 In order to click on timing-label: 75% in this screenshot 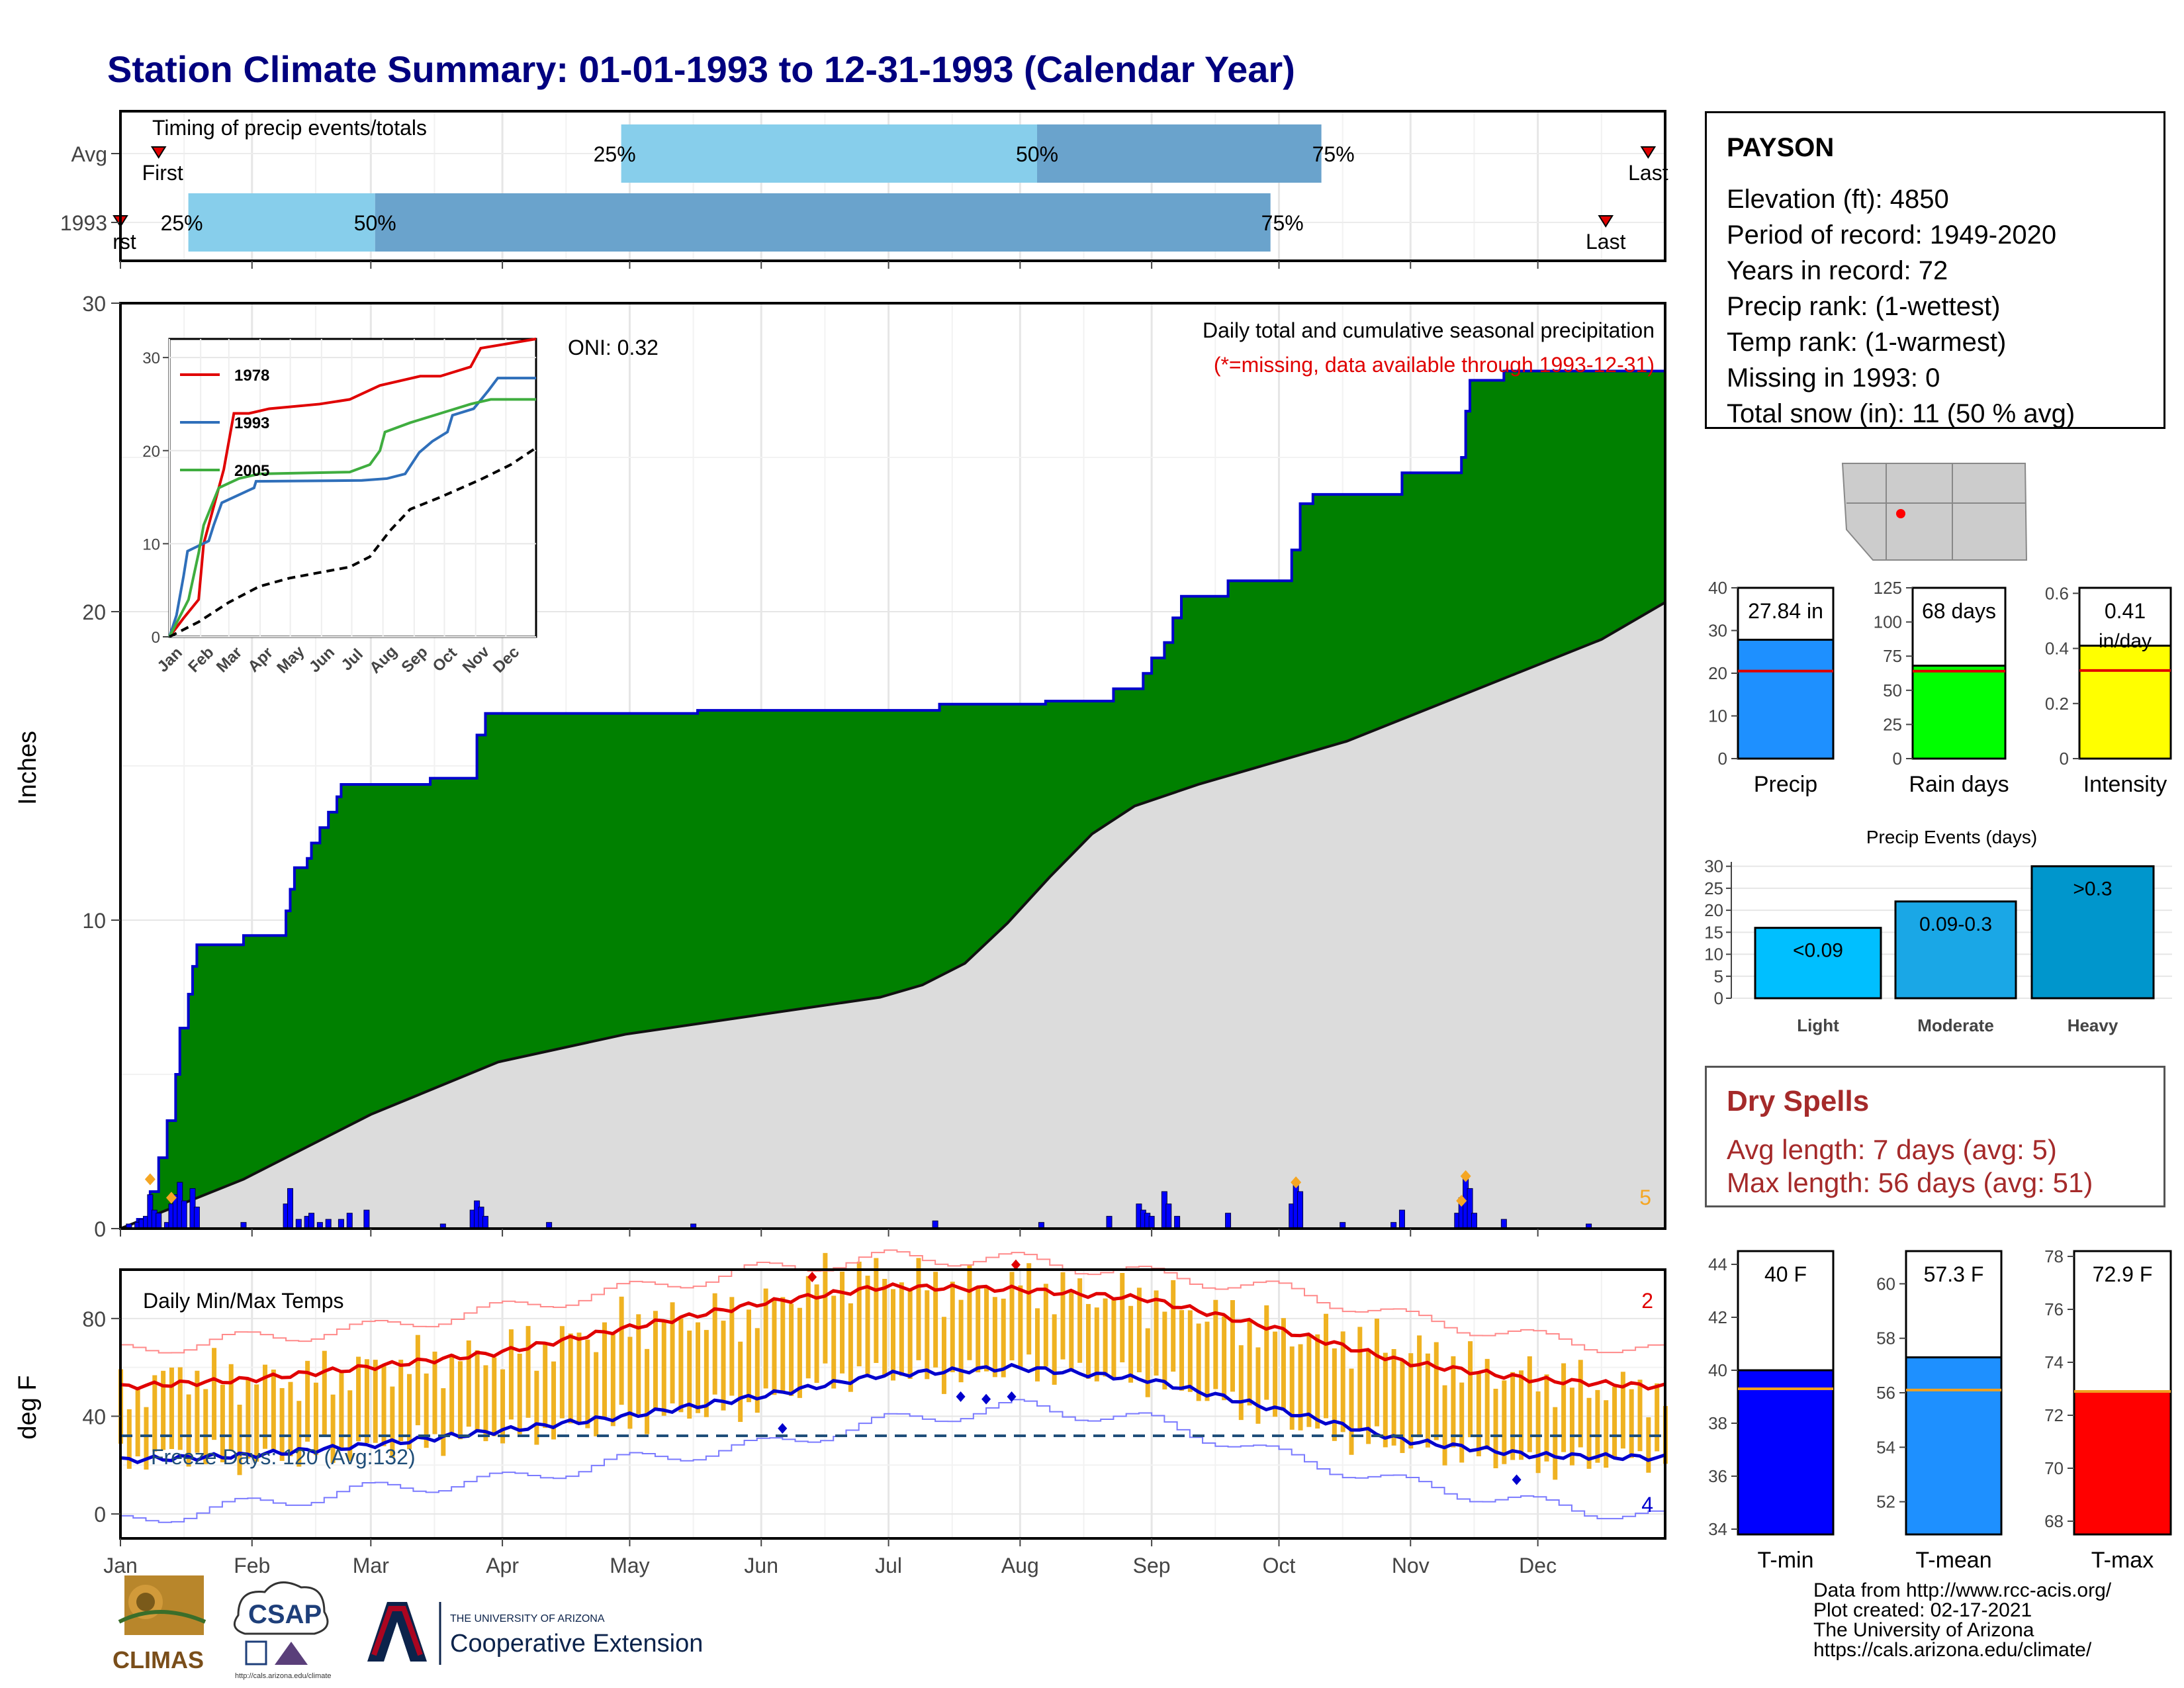, I will do `click(1333, 154)`.